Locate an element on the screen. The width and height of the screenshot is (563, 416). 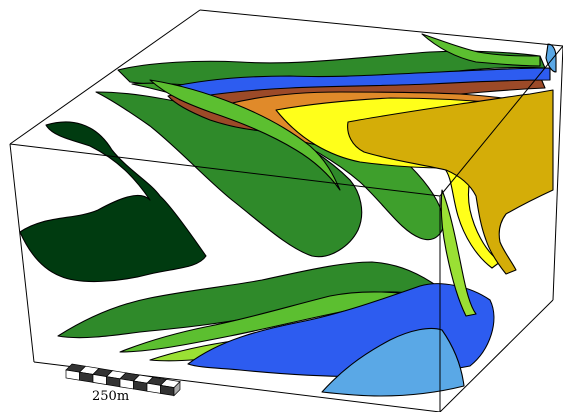
dark-green-layer is located at coordinates (113, 202).